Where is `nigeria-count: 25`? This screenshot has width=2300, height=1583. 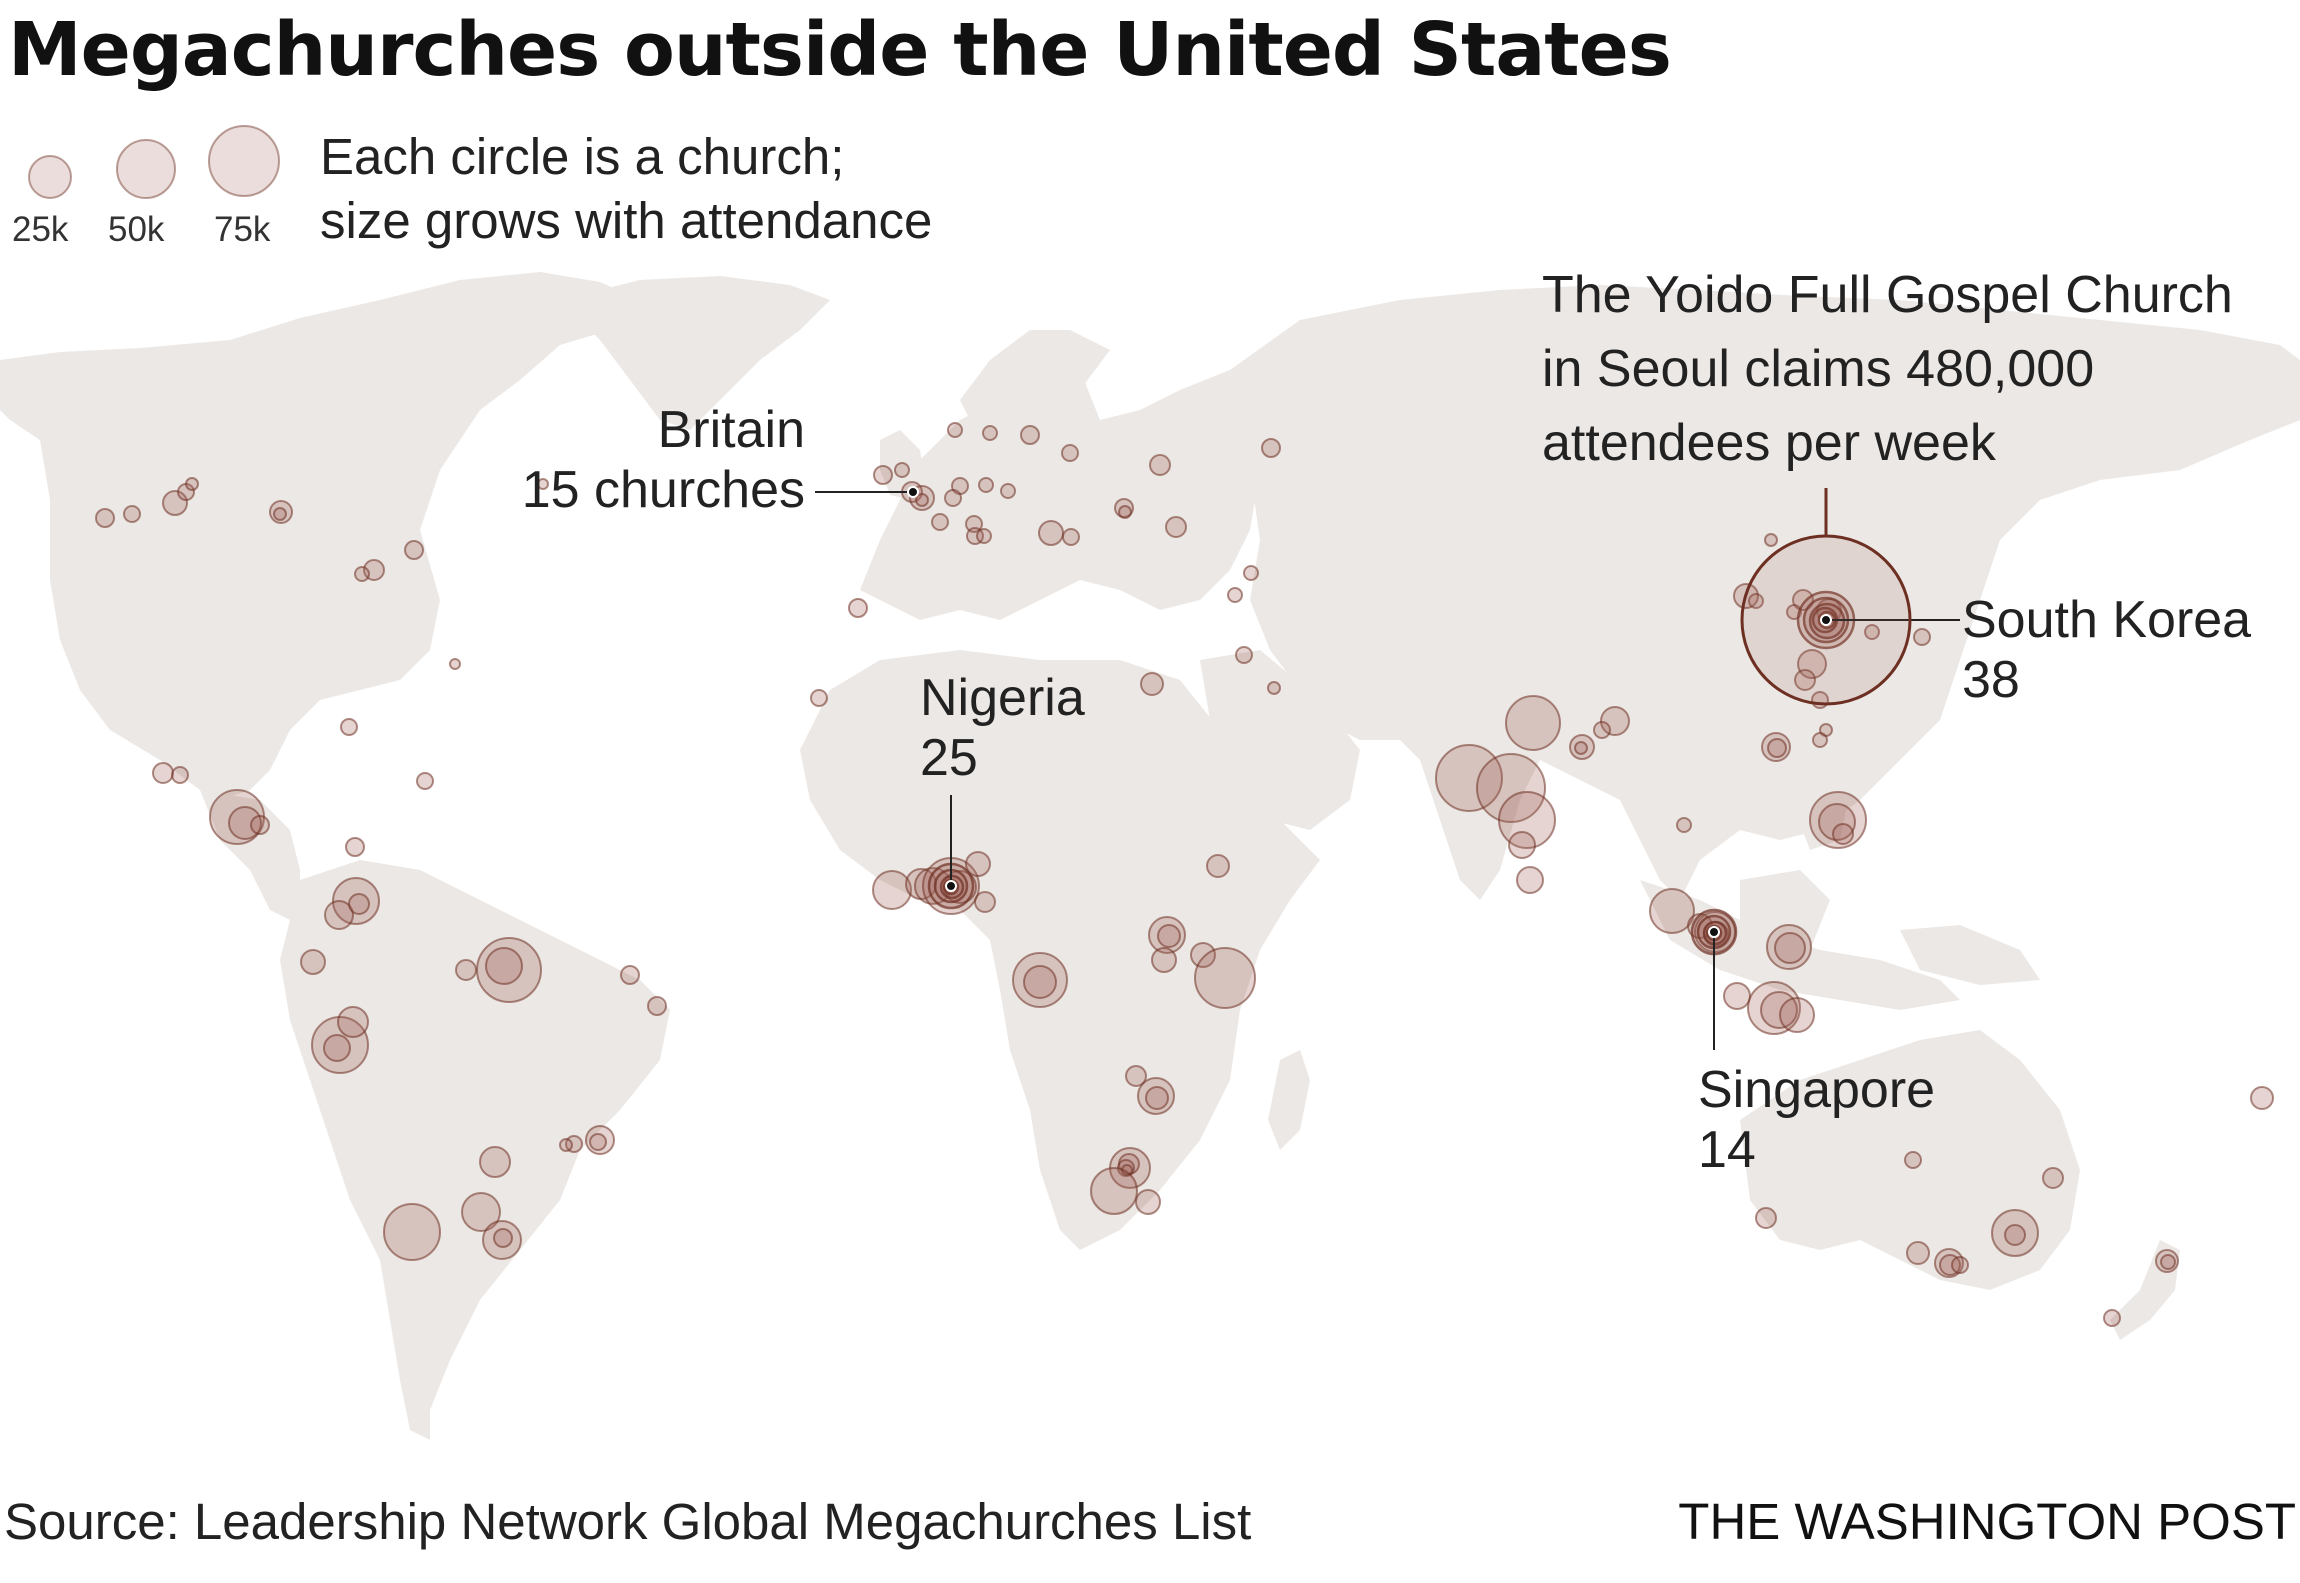 nigeria-count: 25 is located at coordinates (949, 758).